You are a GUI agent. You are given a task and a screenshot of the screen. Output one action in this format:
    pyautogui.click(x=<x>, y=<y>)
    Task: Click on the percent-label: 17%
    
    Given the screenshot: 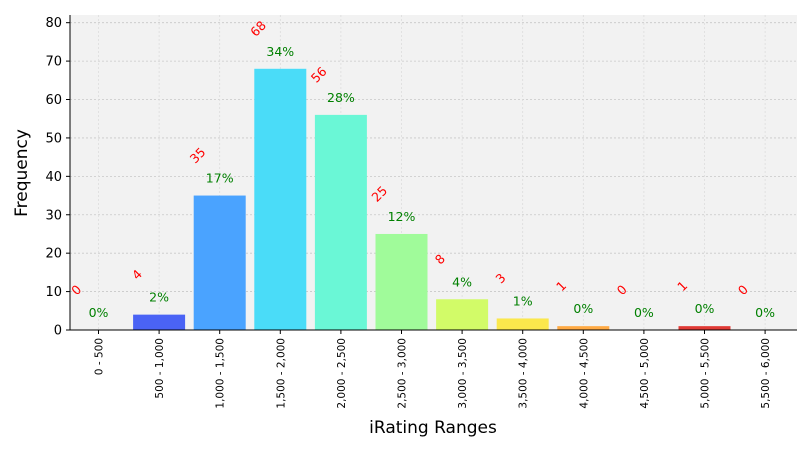 What is the action you would take?
    pyautogui.click(x=220, y=178)
    